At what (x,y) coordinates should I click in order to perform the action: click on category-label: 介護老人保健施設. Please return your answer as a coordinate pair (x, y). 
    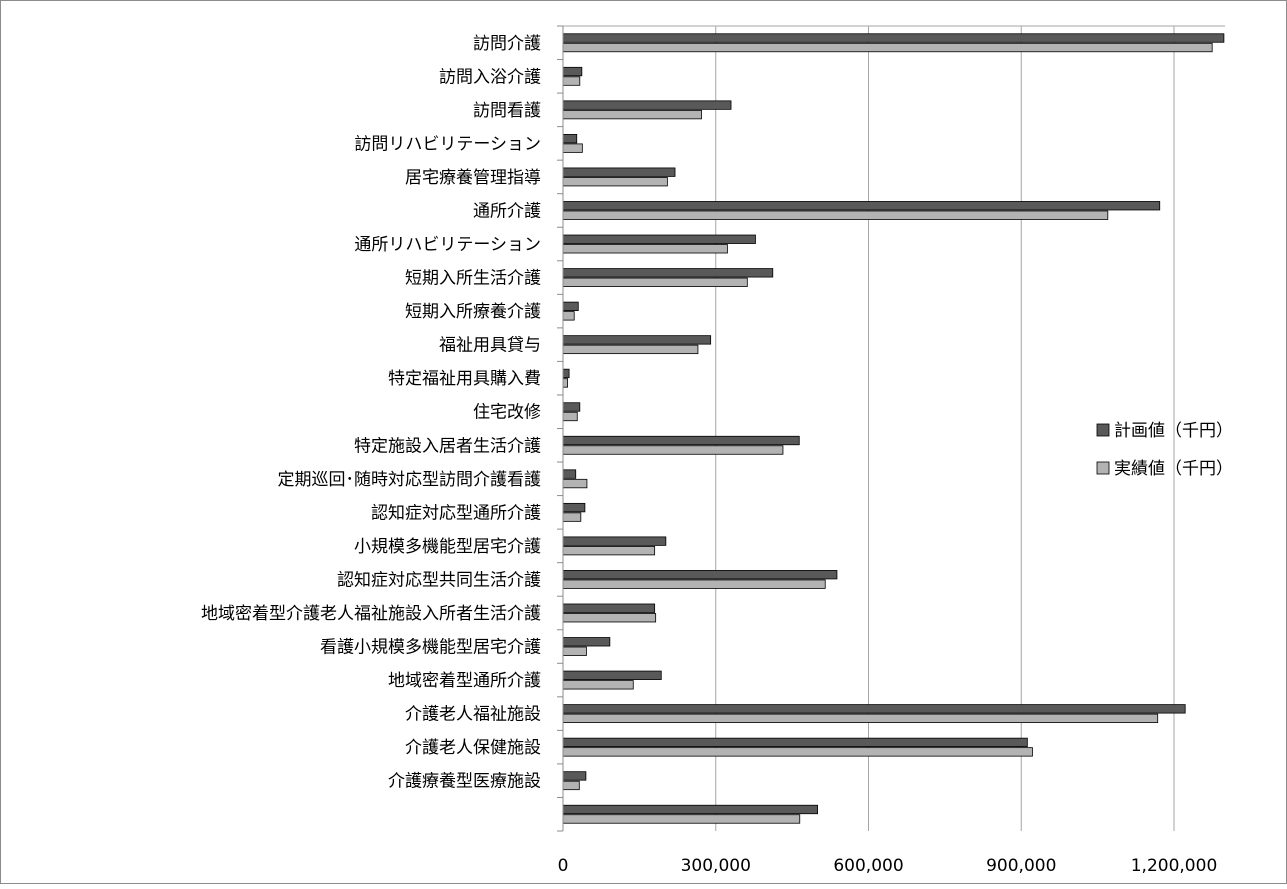
    Looking at the image, I should click on (473, 748).